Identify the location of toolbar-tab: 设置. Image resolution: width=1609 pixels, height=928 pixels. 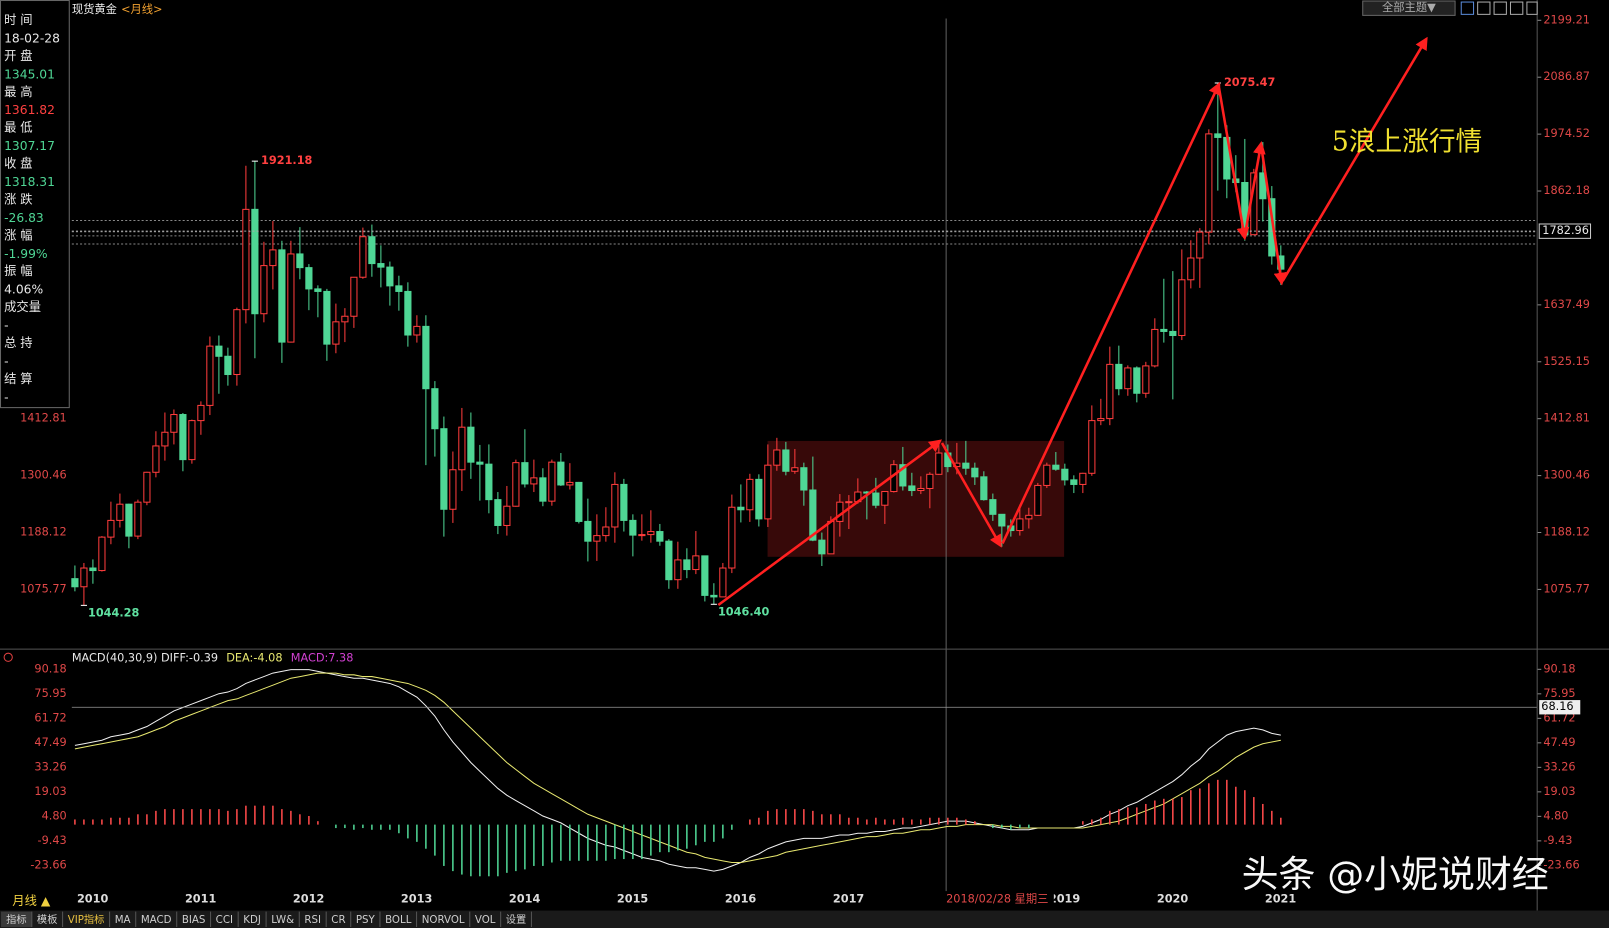
(516, 920).